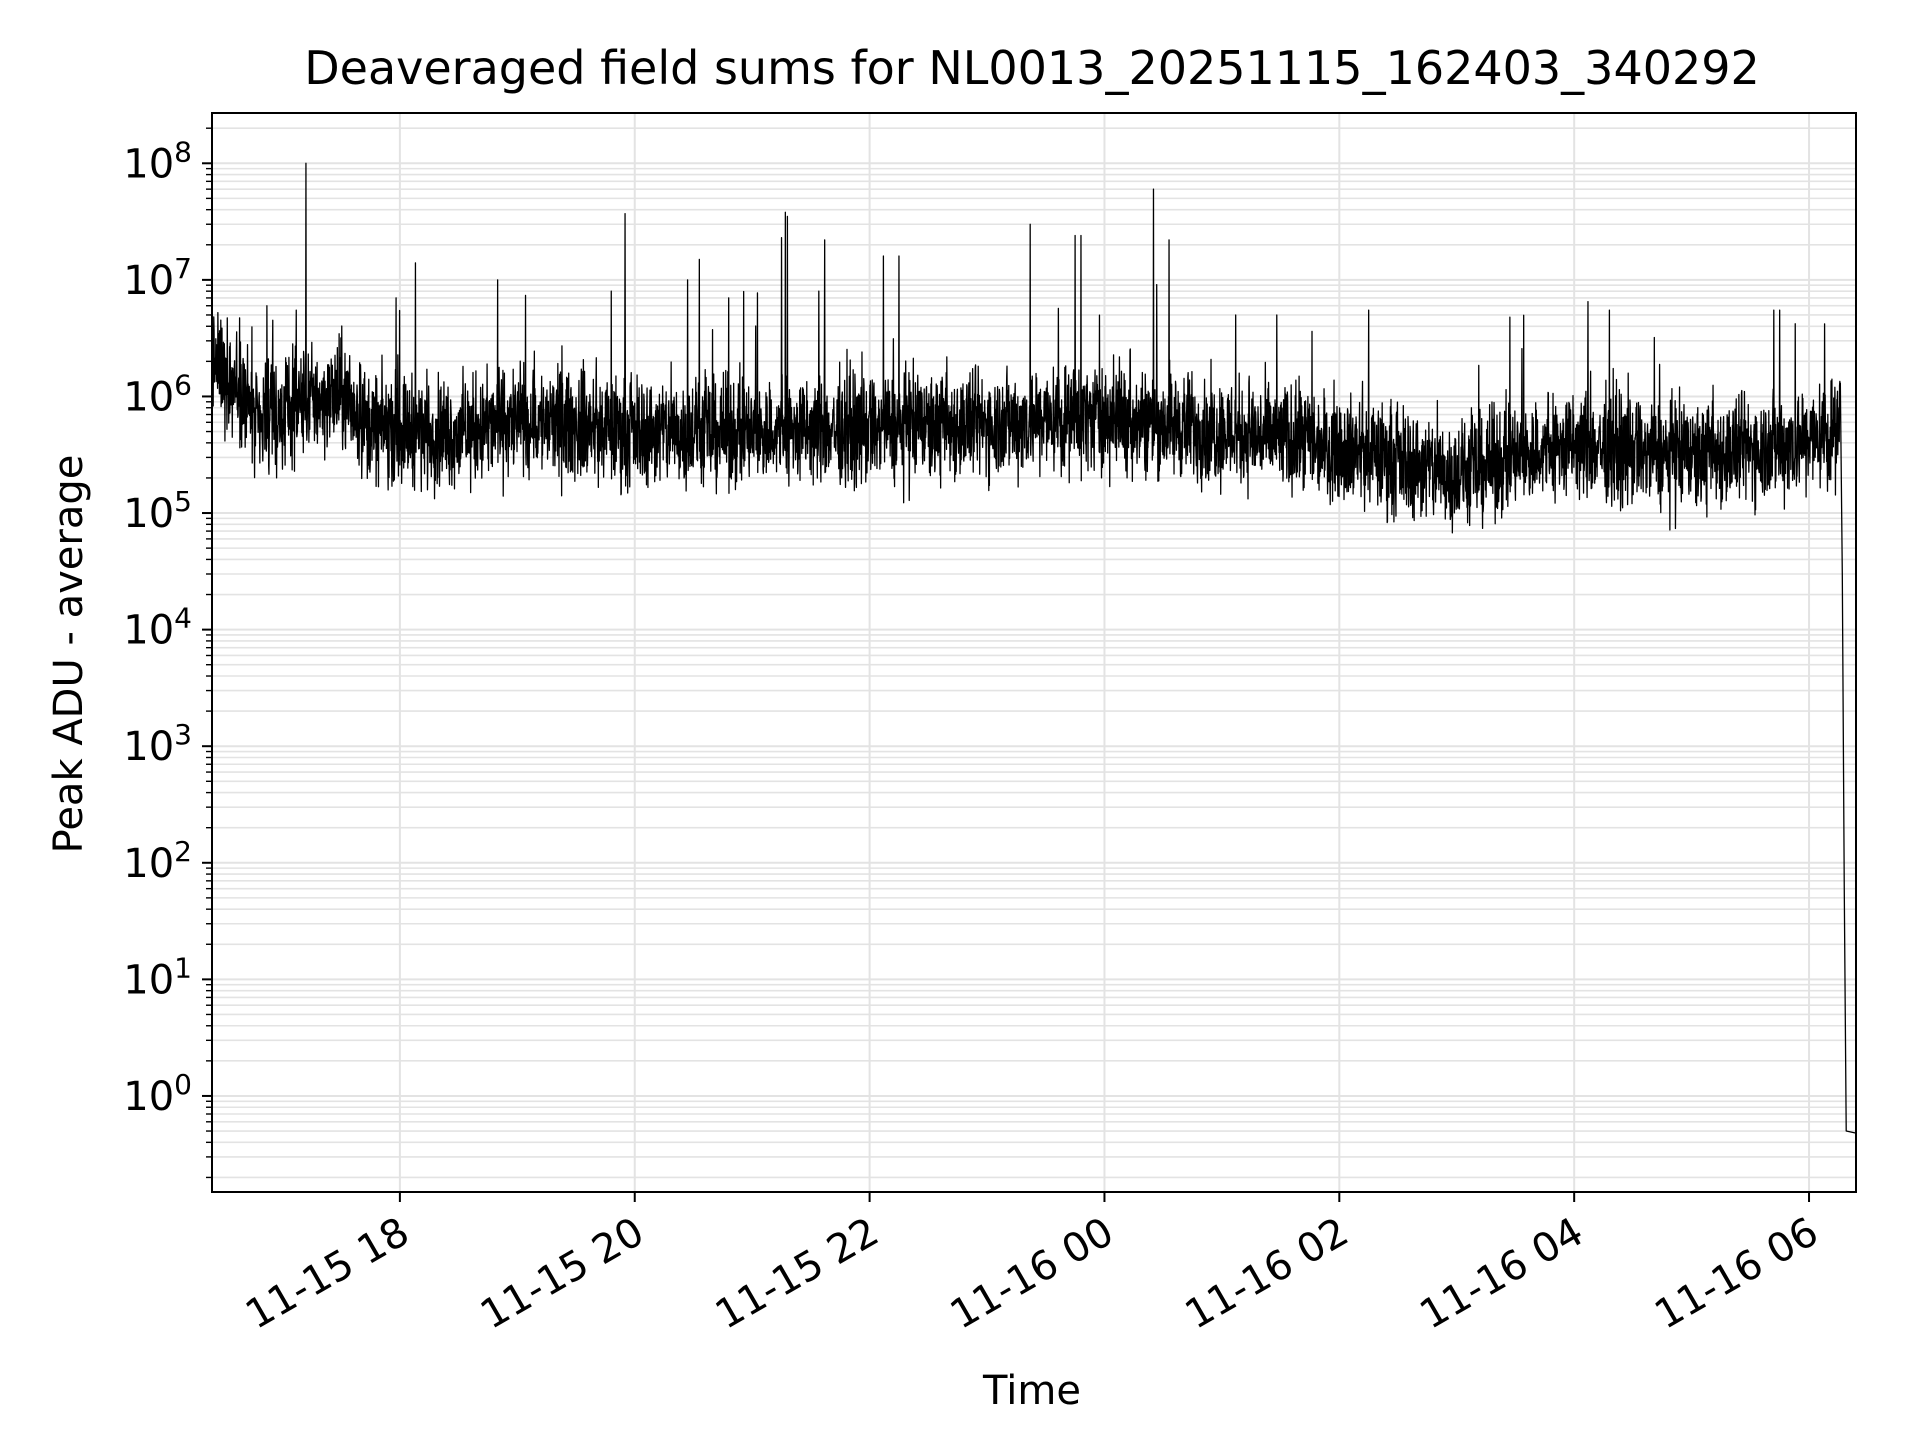 The width and height of the screenshot is (1920, 1440). What do you see at coordinates (183, 501) in the screenshot?
I see `y-tick-label-exponent: 5` at bounding box center [183, 501].